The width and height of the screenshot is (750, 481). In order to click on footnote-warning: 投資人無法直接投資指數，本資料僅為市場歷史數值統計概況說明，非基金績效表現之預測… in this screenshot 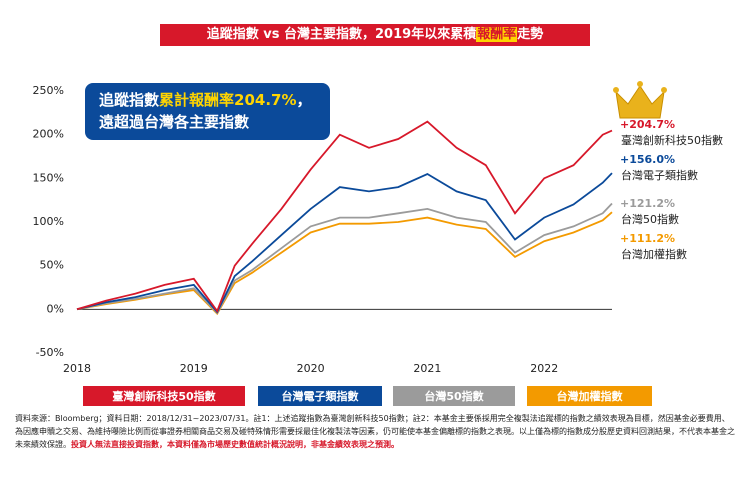, I will do `click(235, 444)`.